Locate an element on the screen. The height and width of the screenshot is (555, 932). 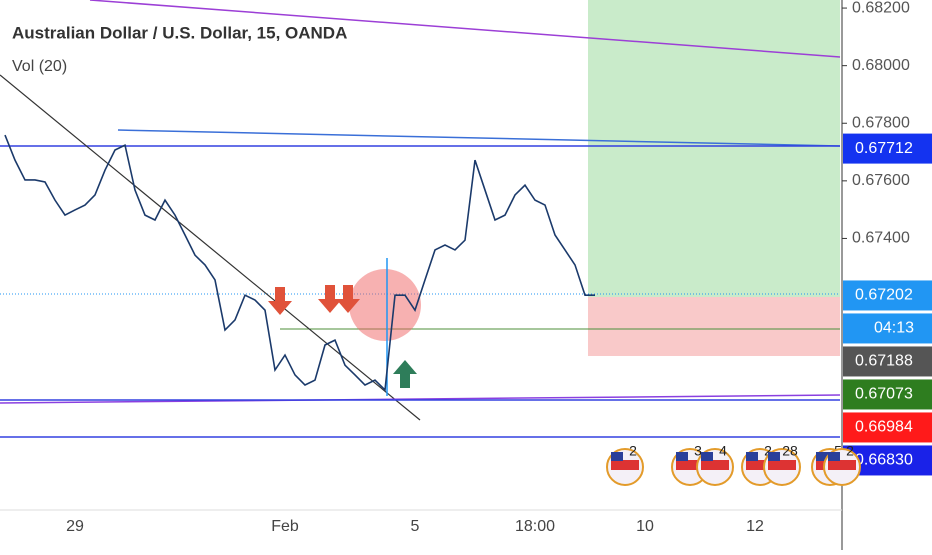
event-count: 28 is located at coordinates (790, 451).